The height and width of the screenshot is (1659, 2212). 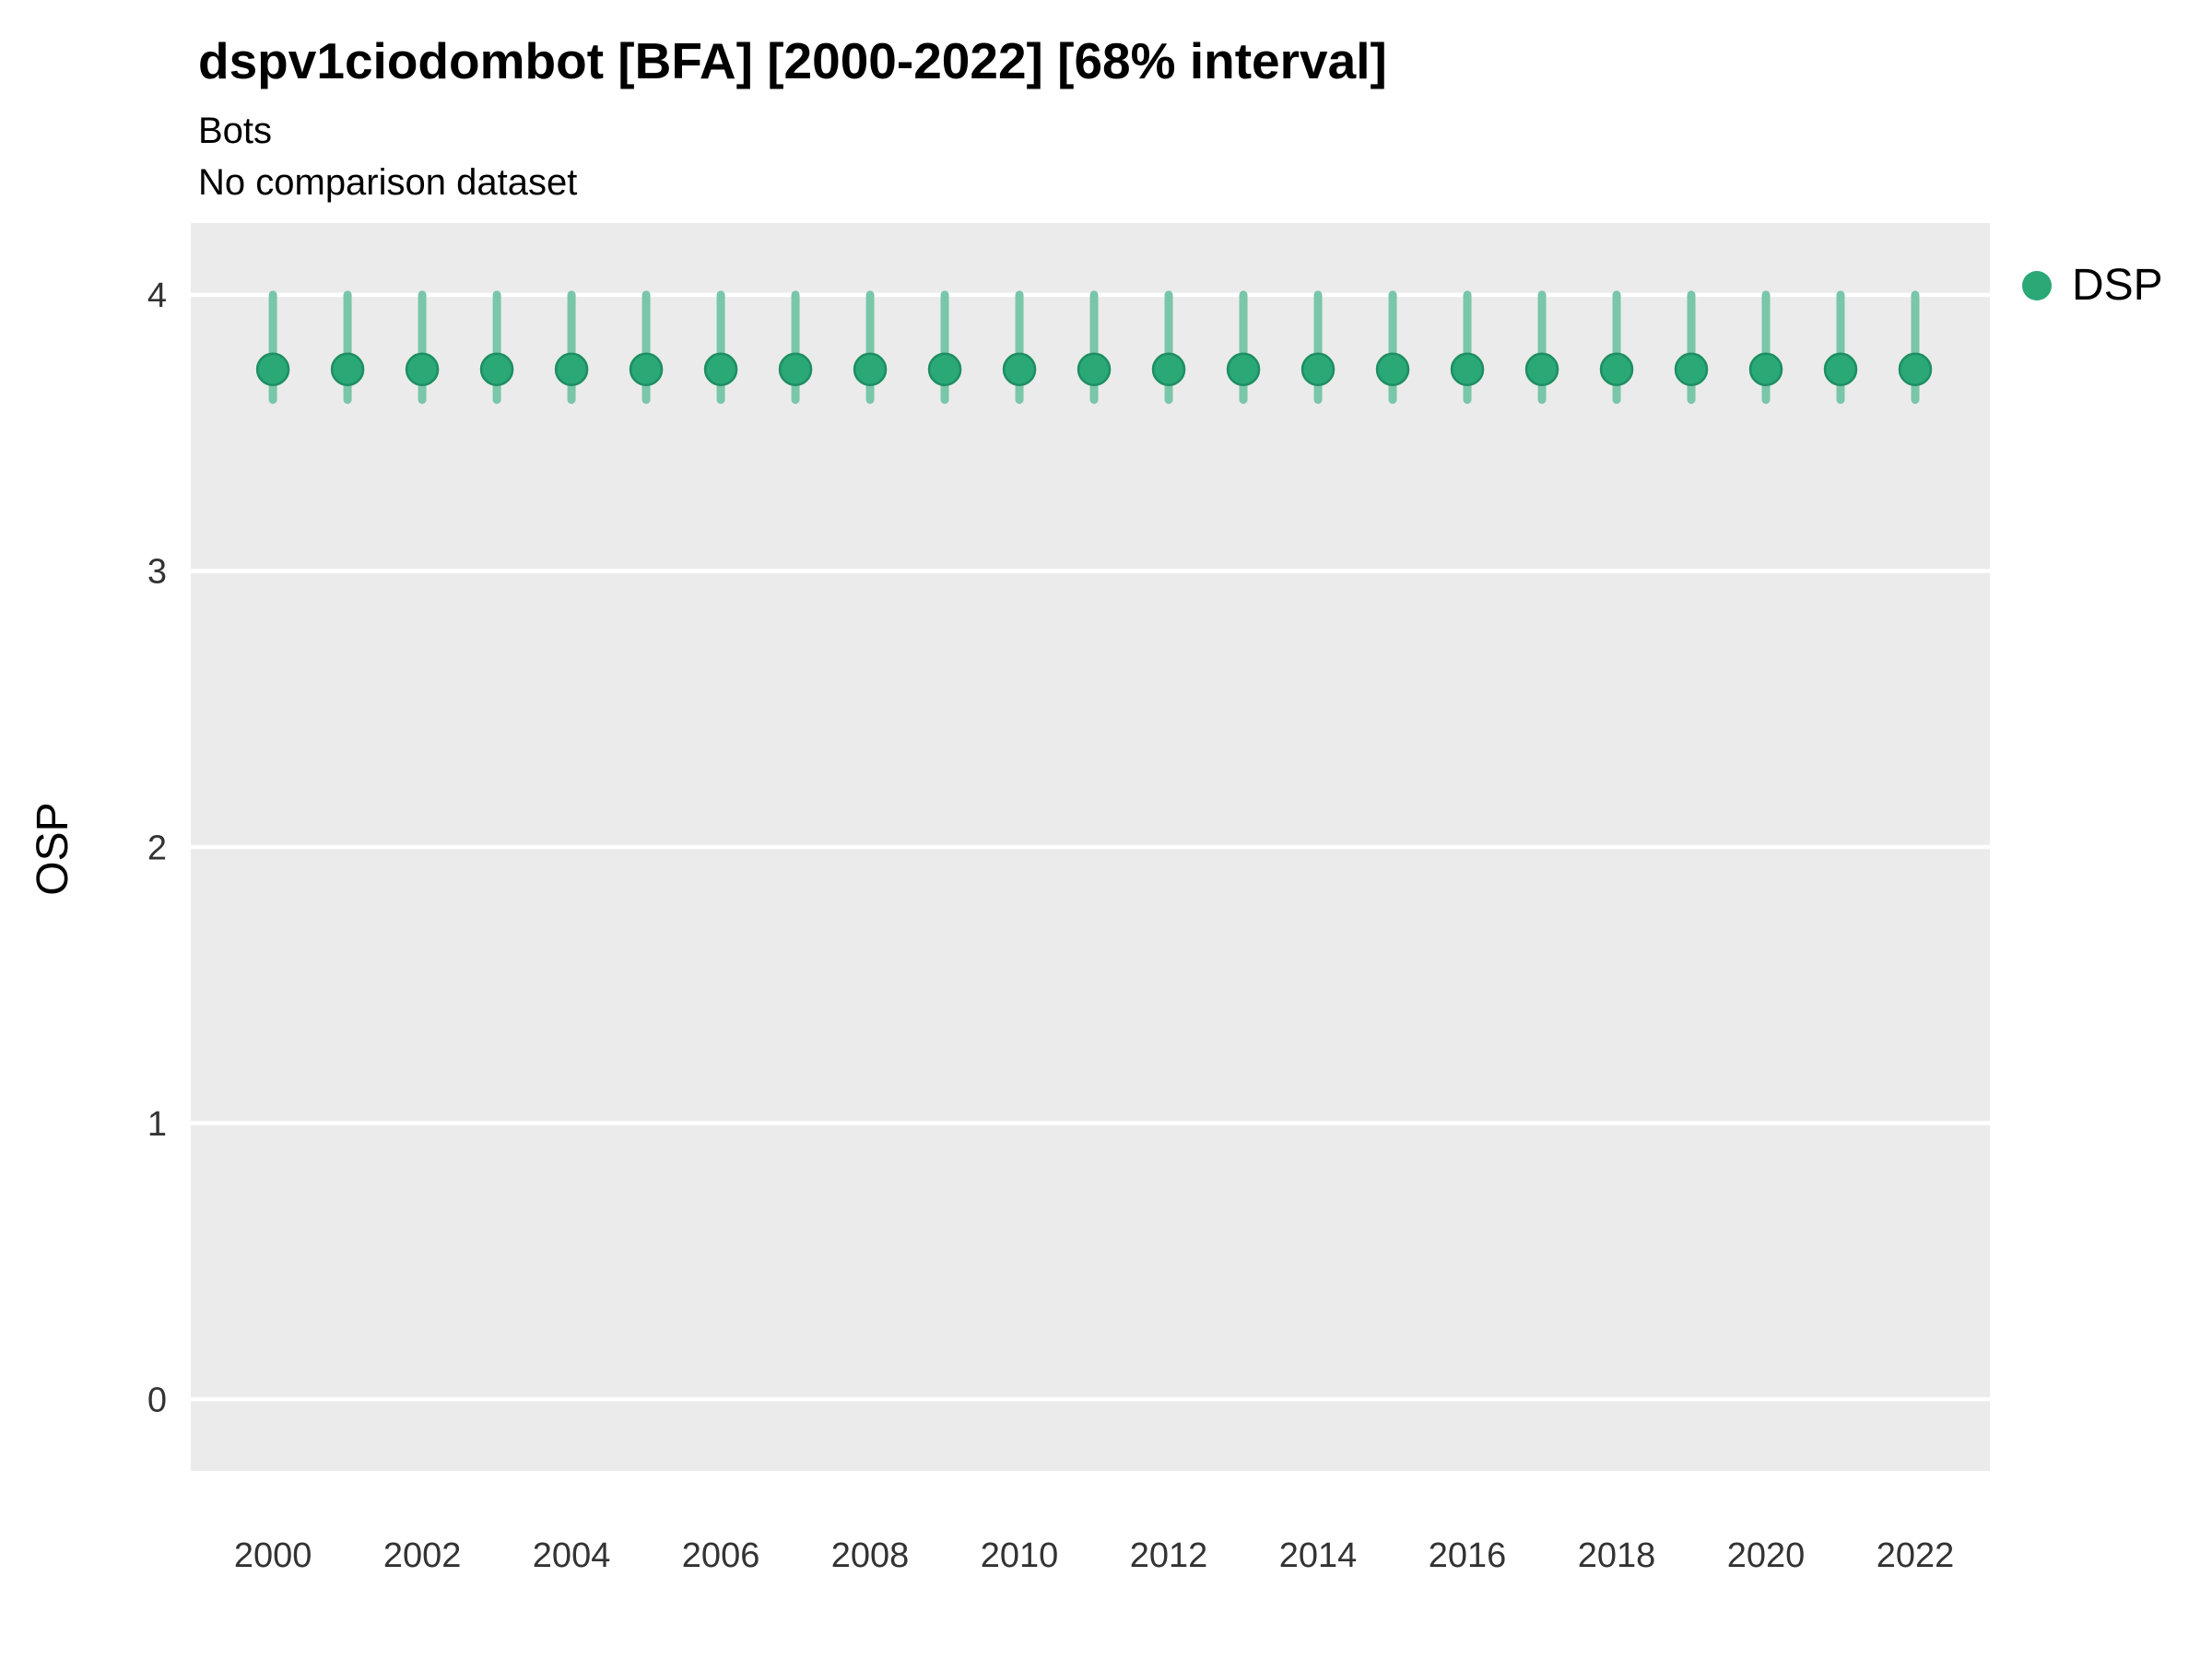 What do you see at coordinates (1468, 1555) in the screenshot?
I see `x-tick-label: 2016` at bounding box center [1468, 1555].